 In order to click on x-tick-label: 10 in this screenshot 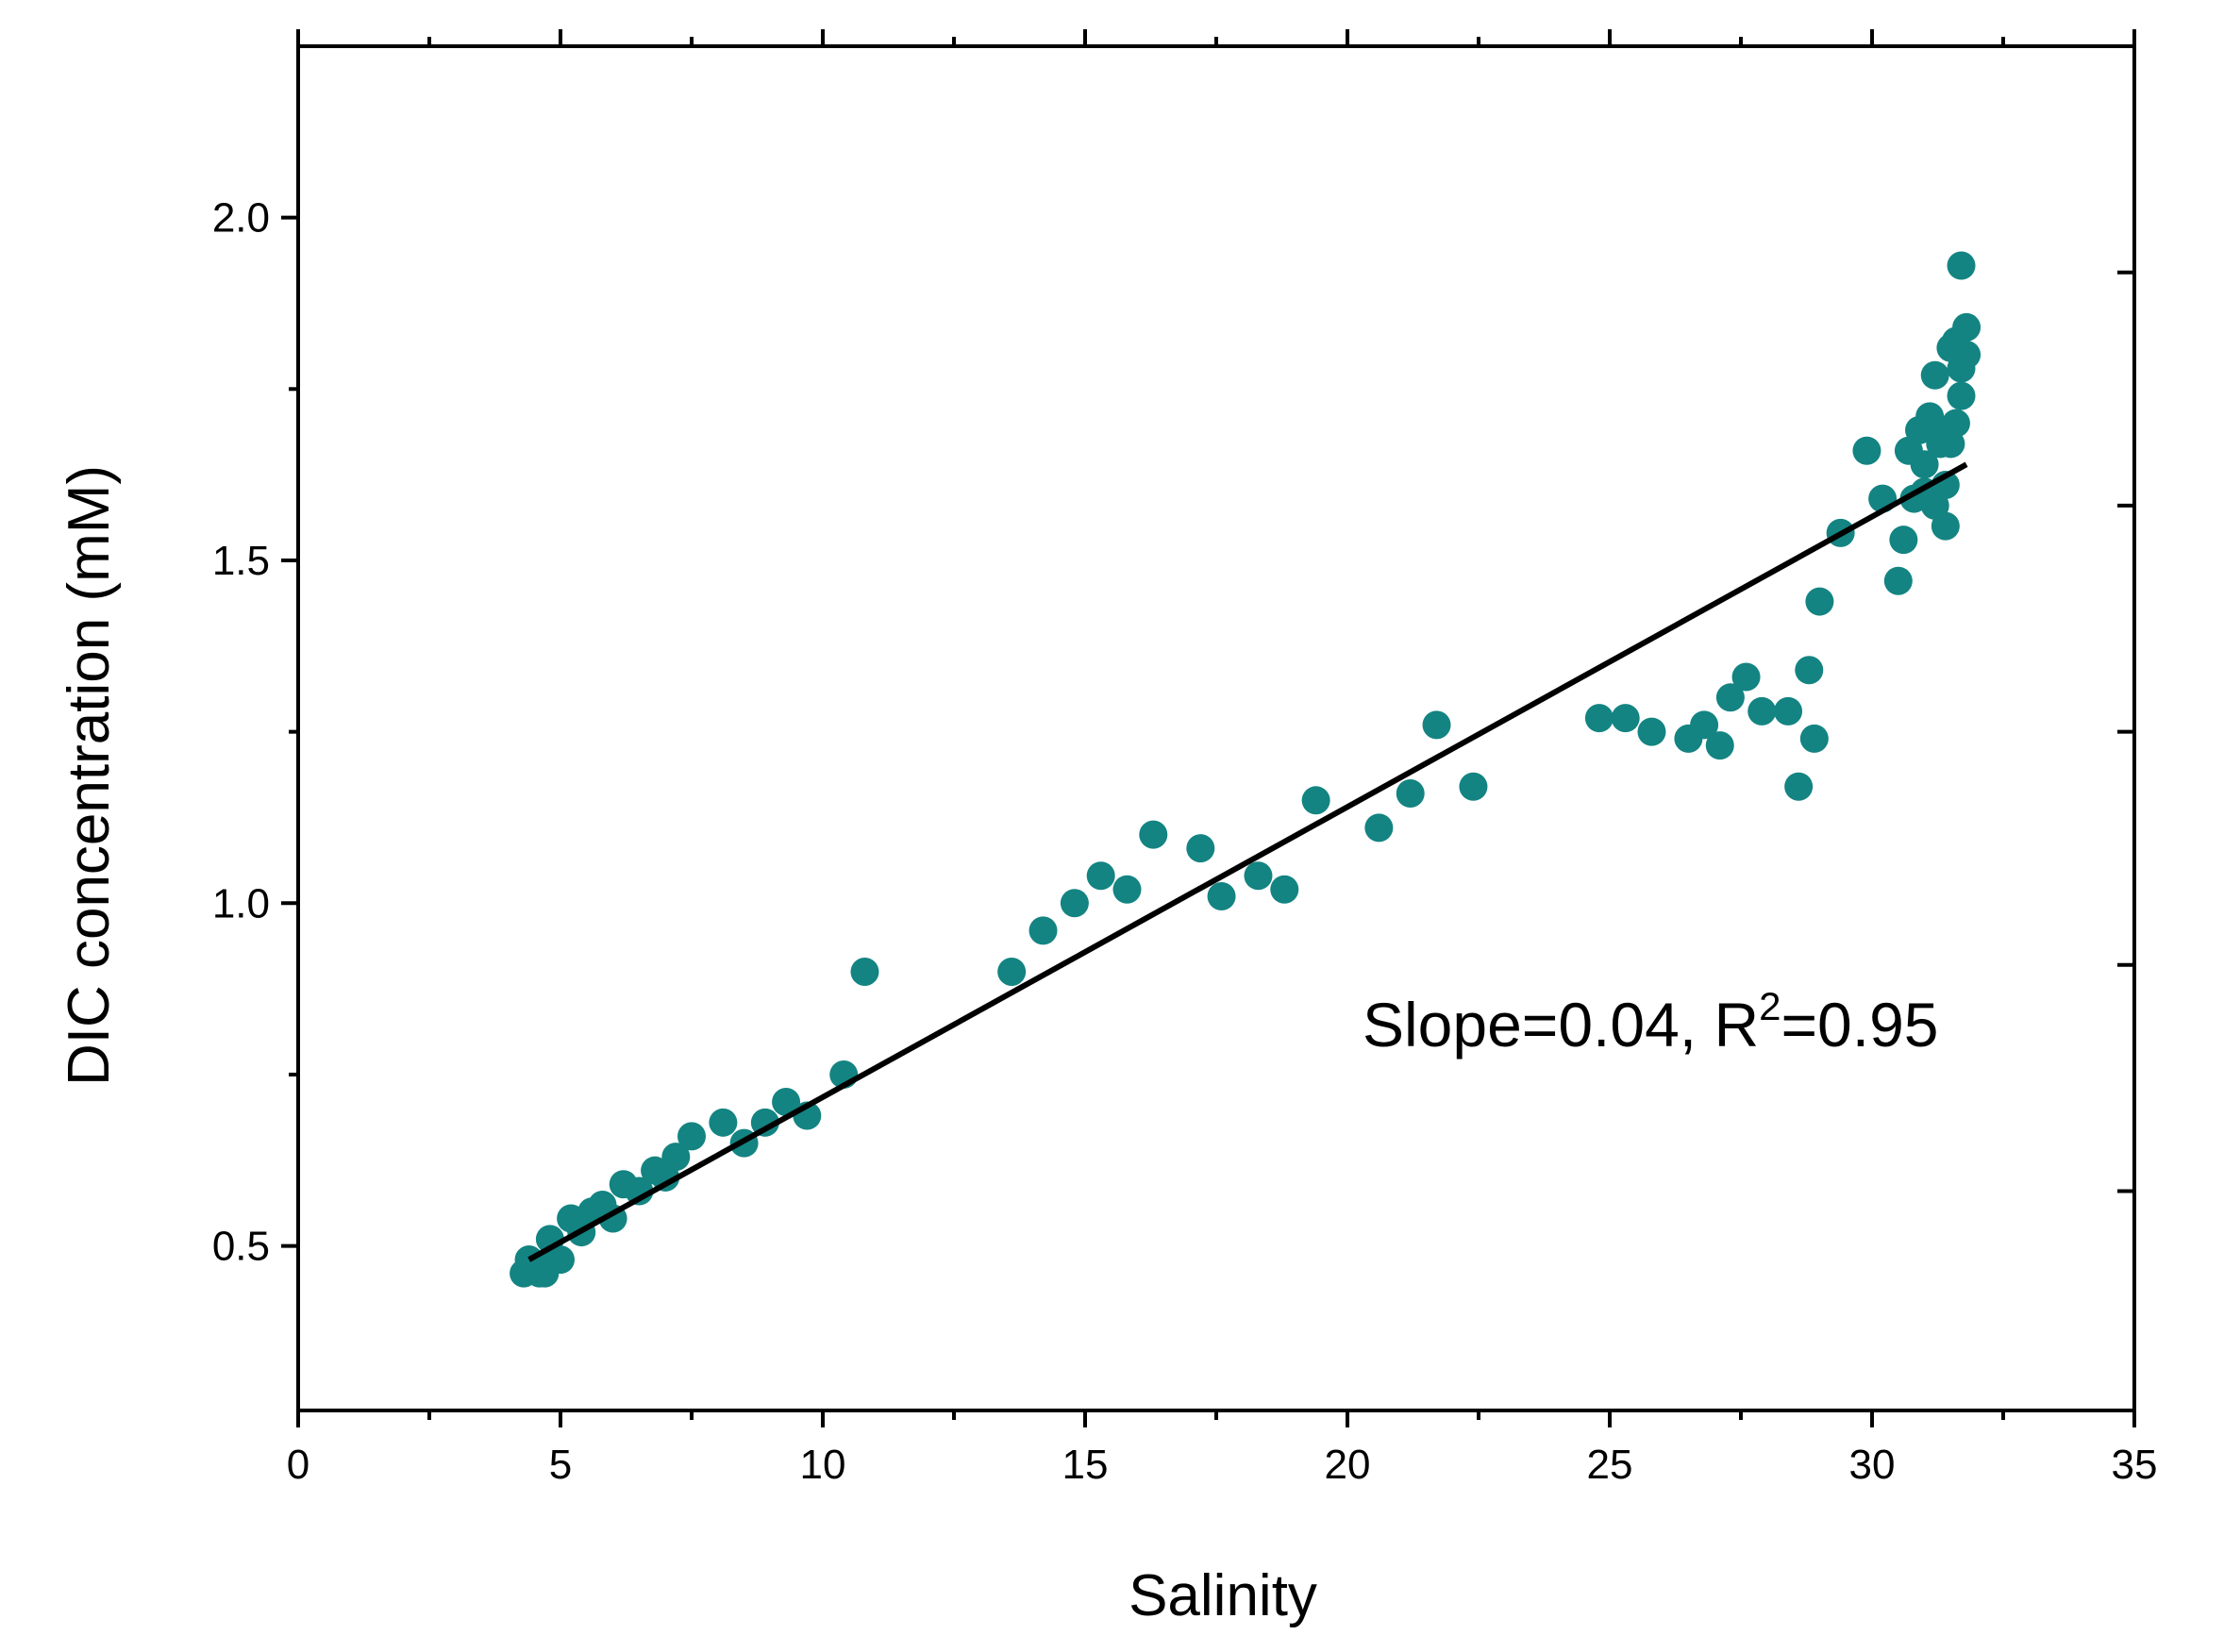, I will do `click(823, 1465)`.